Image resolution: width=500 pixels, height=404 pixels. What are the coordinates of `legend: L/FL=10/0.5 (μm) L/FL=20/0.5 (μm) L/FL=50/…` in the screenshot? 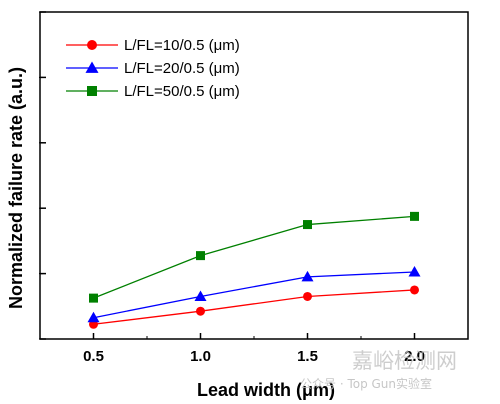 It's located at (153, 68).